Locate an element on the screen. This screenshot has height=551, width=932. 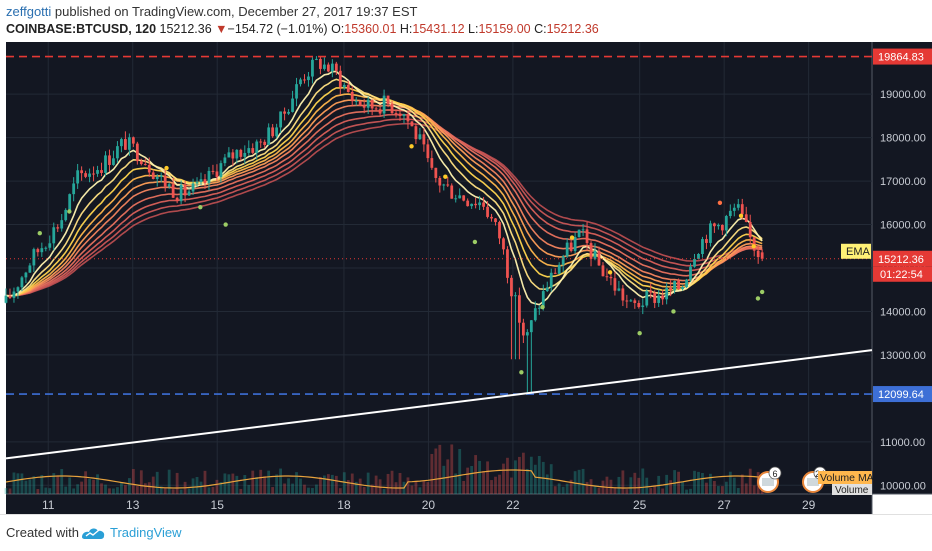
badge-count-bubble is located at coordinates (775, 473).